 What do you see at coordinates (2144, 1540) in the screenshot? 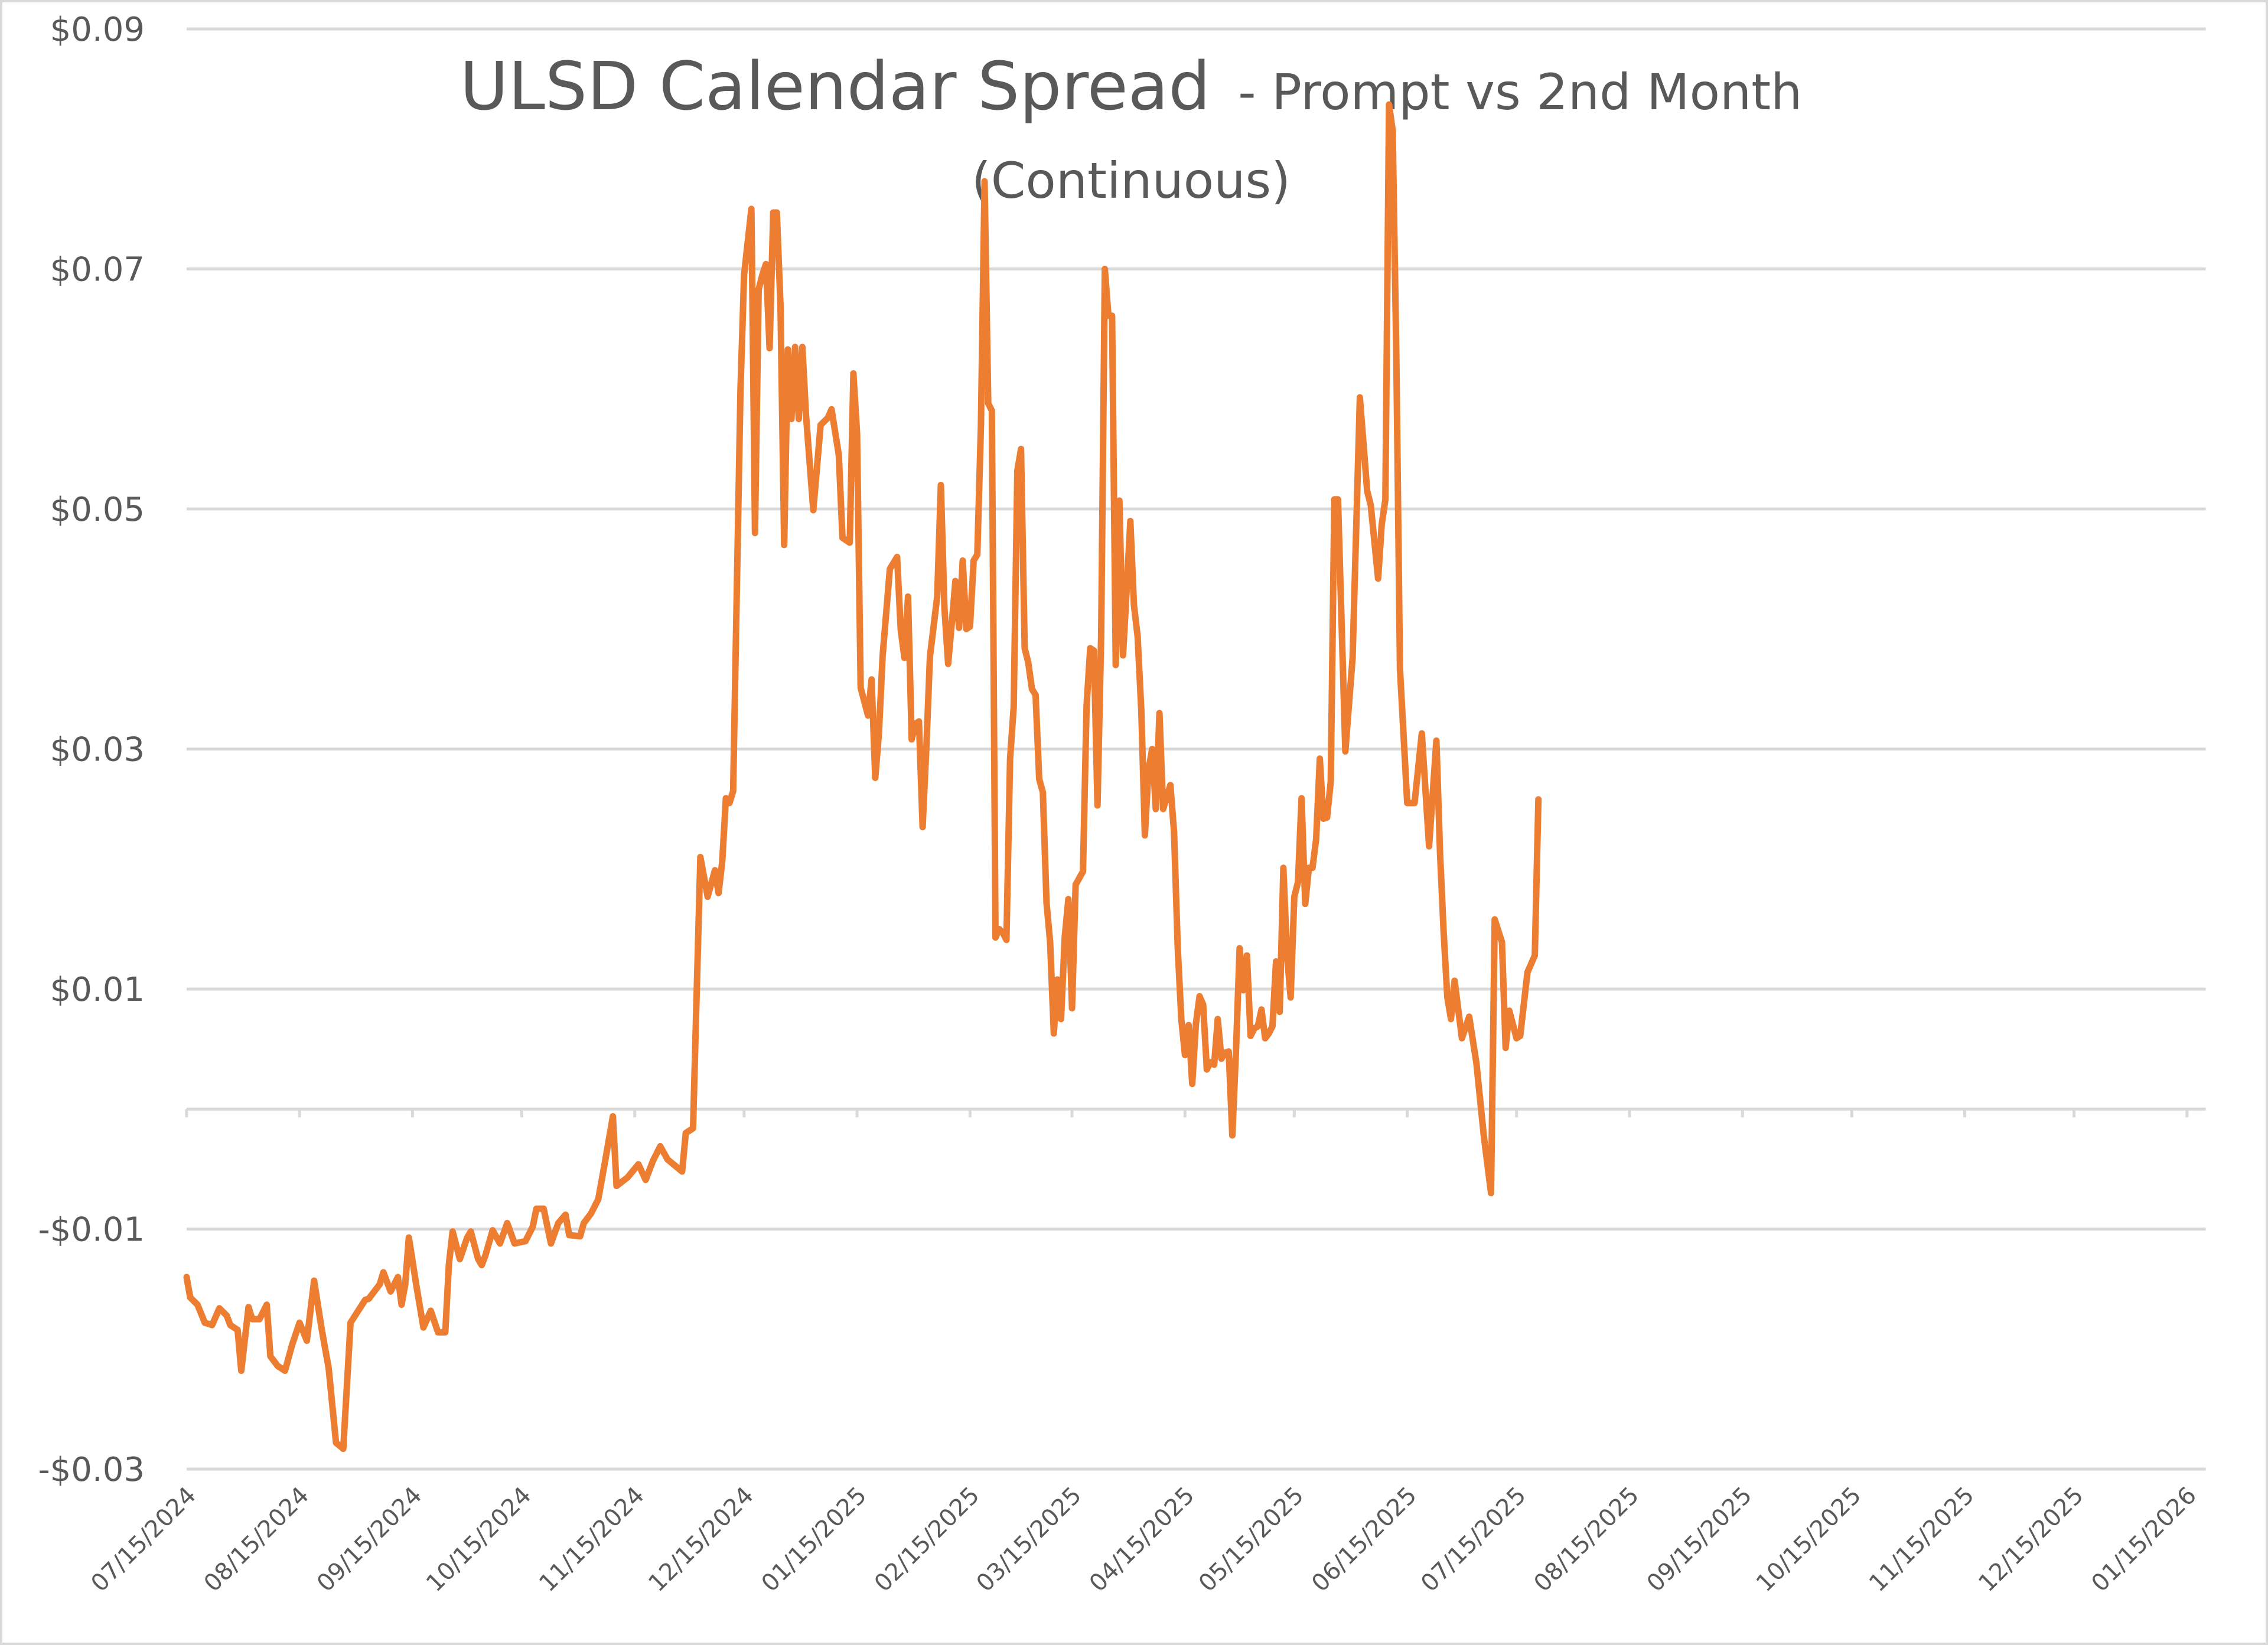
I see `x-tick-label: 01/15/2026` at bounding box center [2144, 1540].